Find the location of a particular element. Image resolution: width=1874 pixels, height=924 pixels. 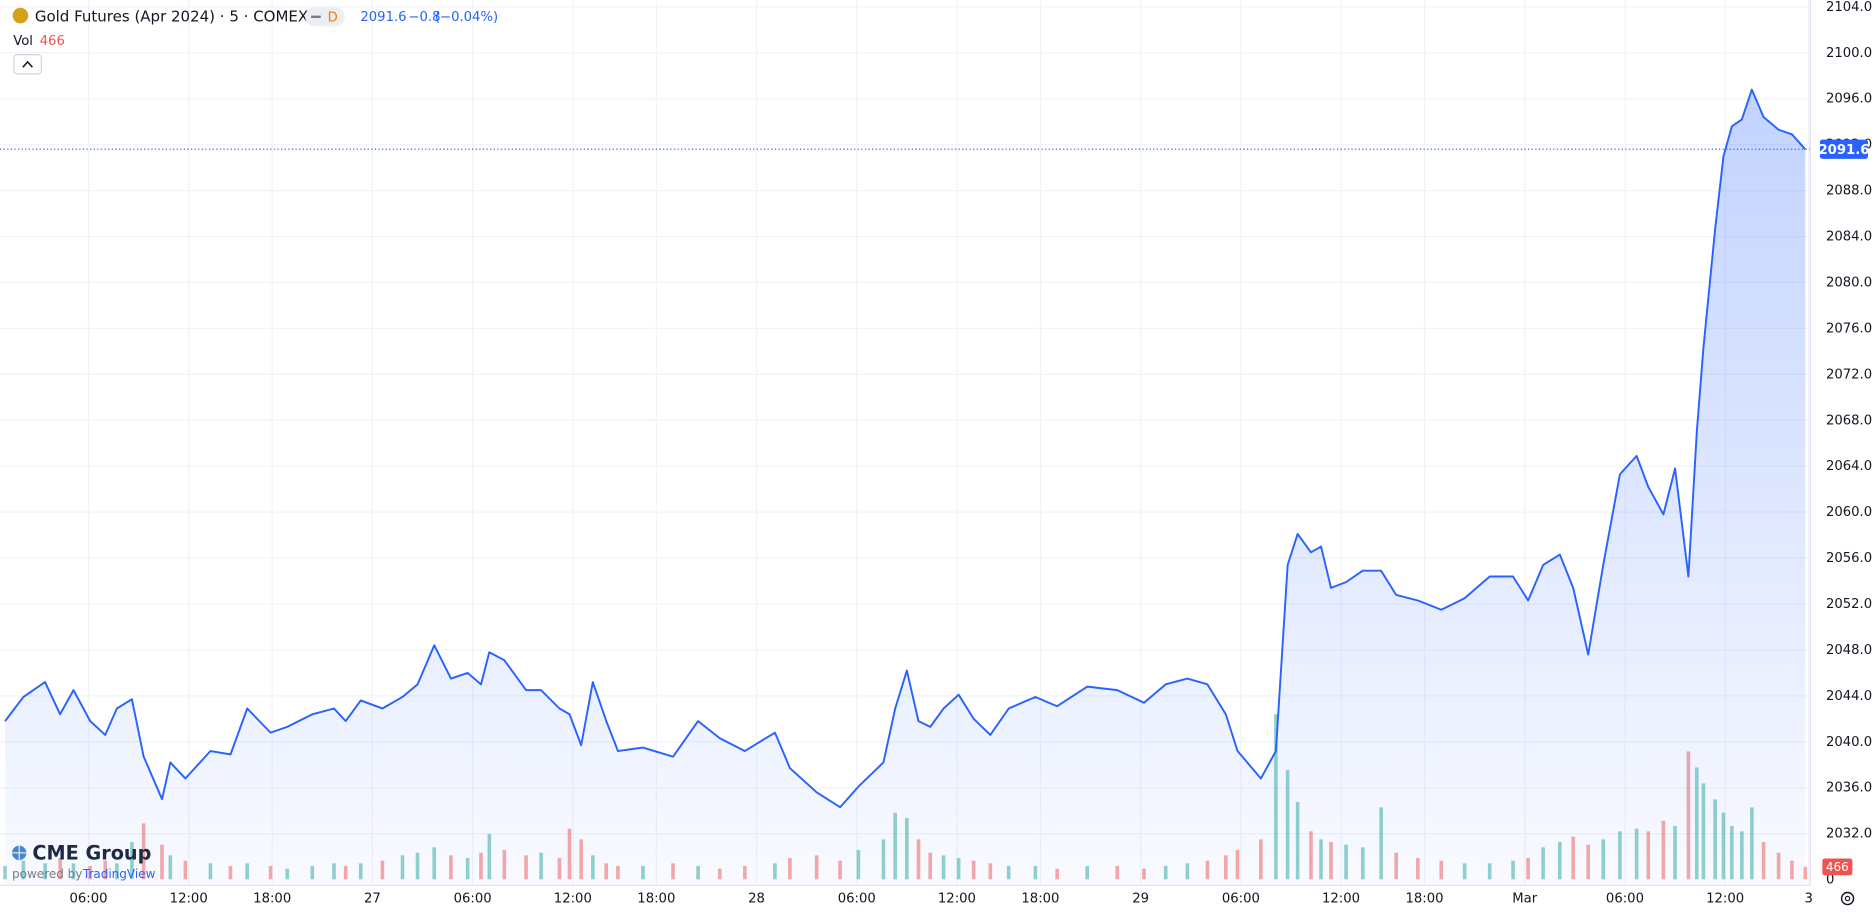

x-tick-label: 27 is located at coordinates (372, 899).